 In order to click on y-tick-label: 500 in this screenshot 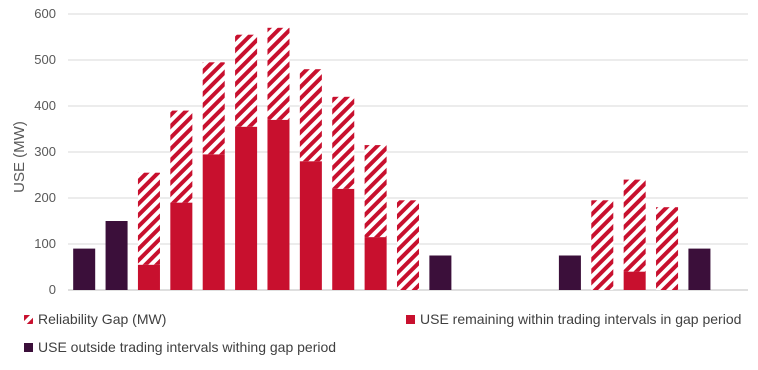, I will do `click(45, 59)`.